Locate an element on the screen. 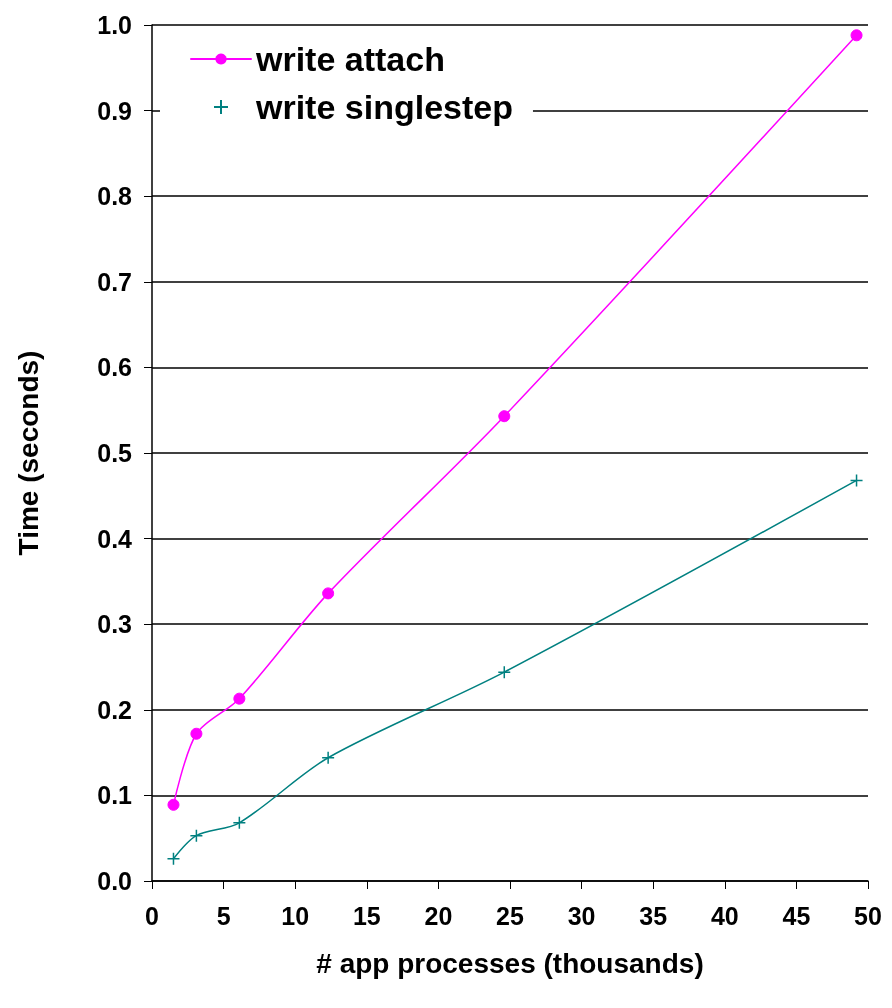  x-tick-label: 45 is located at coordinates (796, 915).